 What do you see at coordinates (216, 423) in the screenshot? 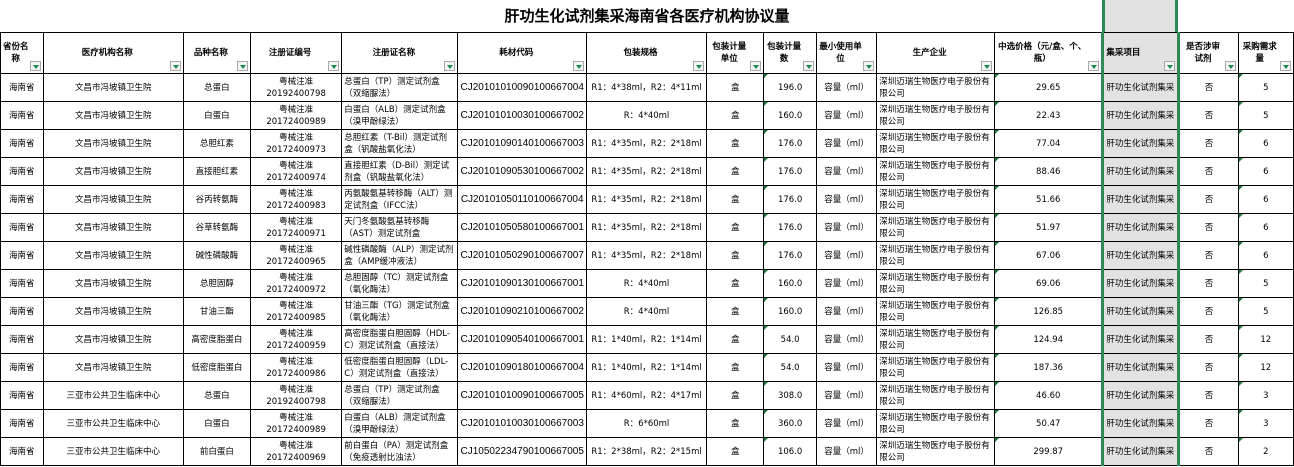
I see `cell-variety: 白蛋白` at bounding box center [216, 423].